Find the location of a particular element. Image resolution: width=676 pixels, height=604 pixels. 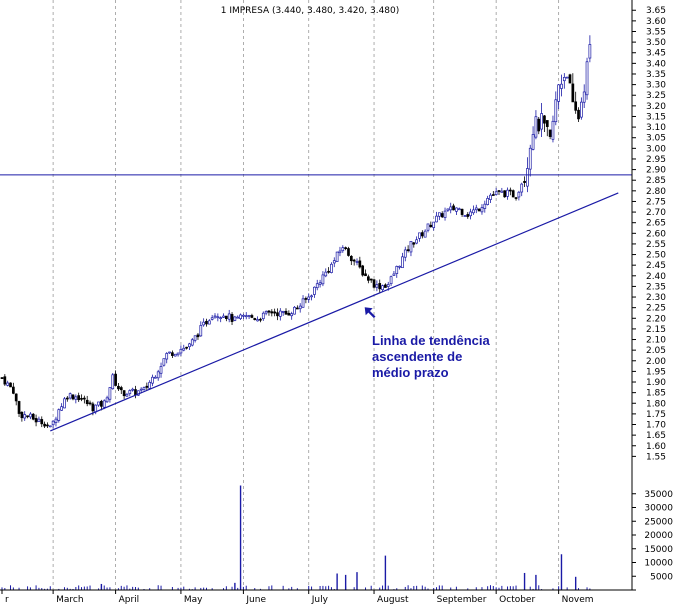

price-tick-label: 3.45 is located at coordinates (656, 54).